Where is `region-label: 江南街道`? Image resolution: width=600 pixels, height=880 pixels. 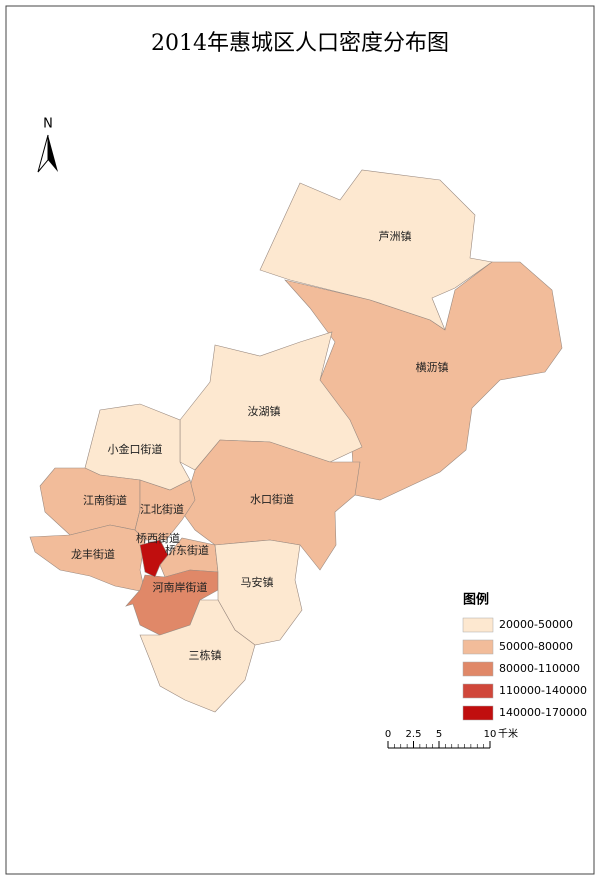 region-label: 江南街道 is located at coordinates (105, 500).